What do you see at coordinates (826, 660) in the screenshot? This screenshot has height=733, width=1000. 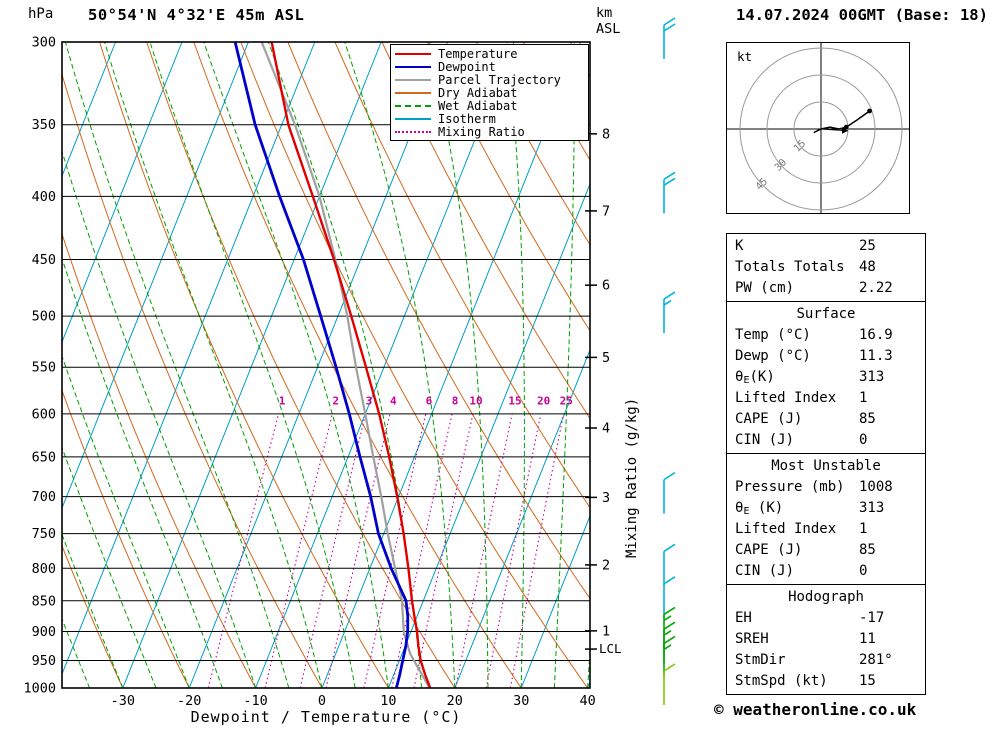 I see `table-row: StmDir 281°` at bounding box center [826, 660].